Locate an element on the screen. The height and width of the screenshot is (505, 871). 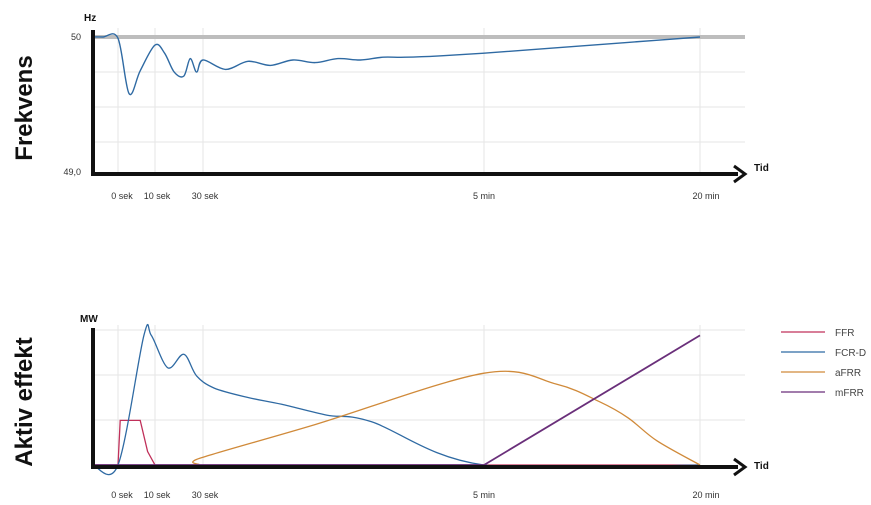
afrr-series-line is located at coordinates (396, 418).